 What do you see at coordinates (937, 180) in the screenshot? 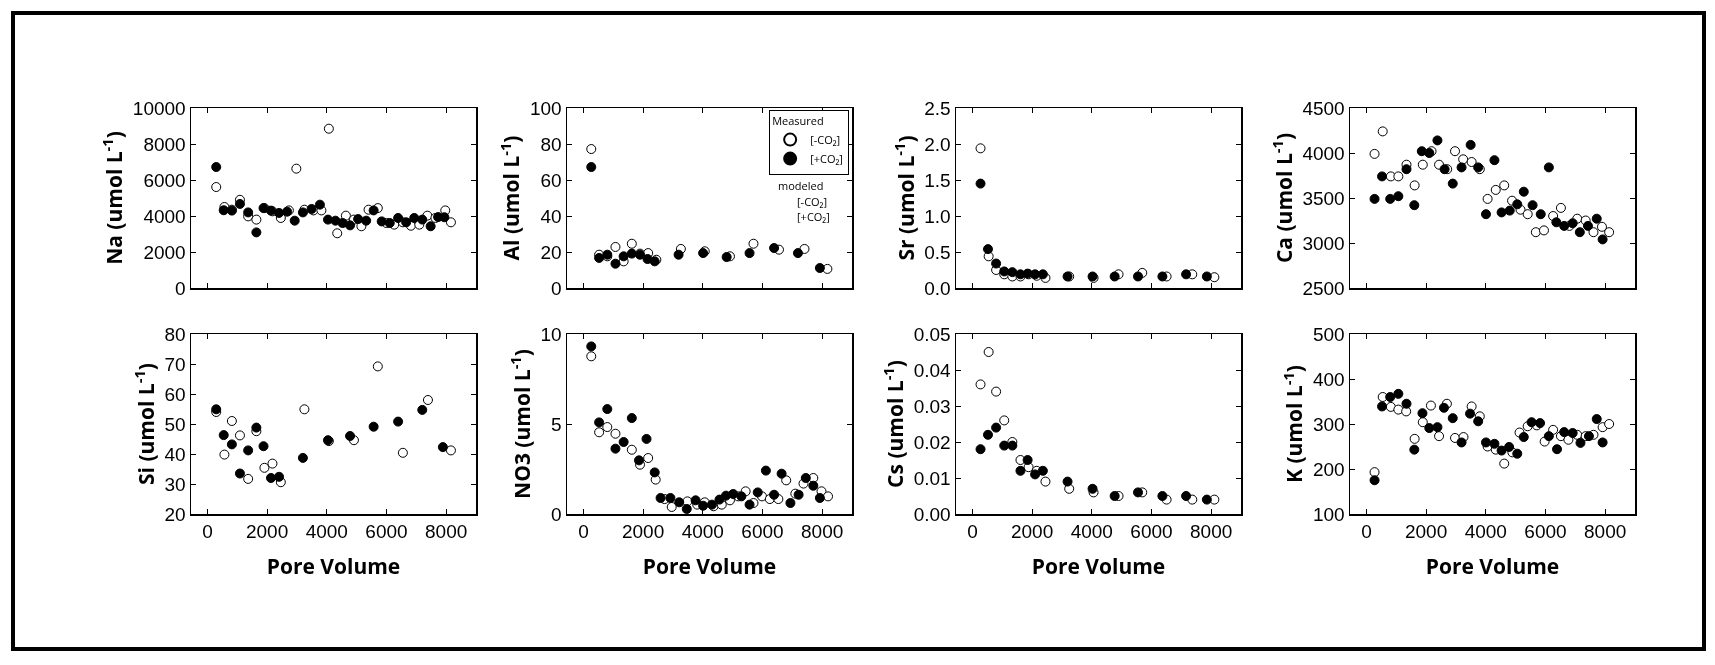
I see `y-tick-label: 1.5` at bounding box center [937, 180].